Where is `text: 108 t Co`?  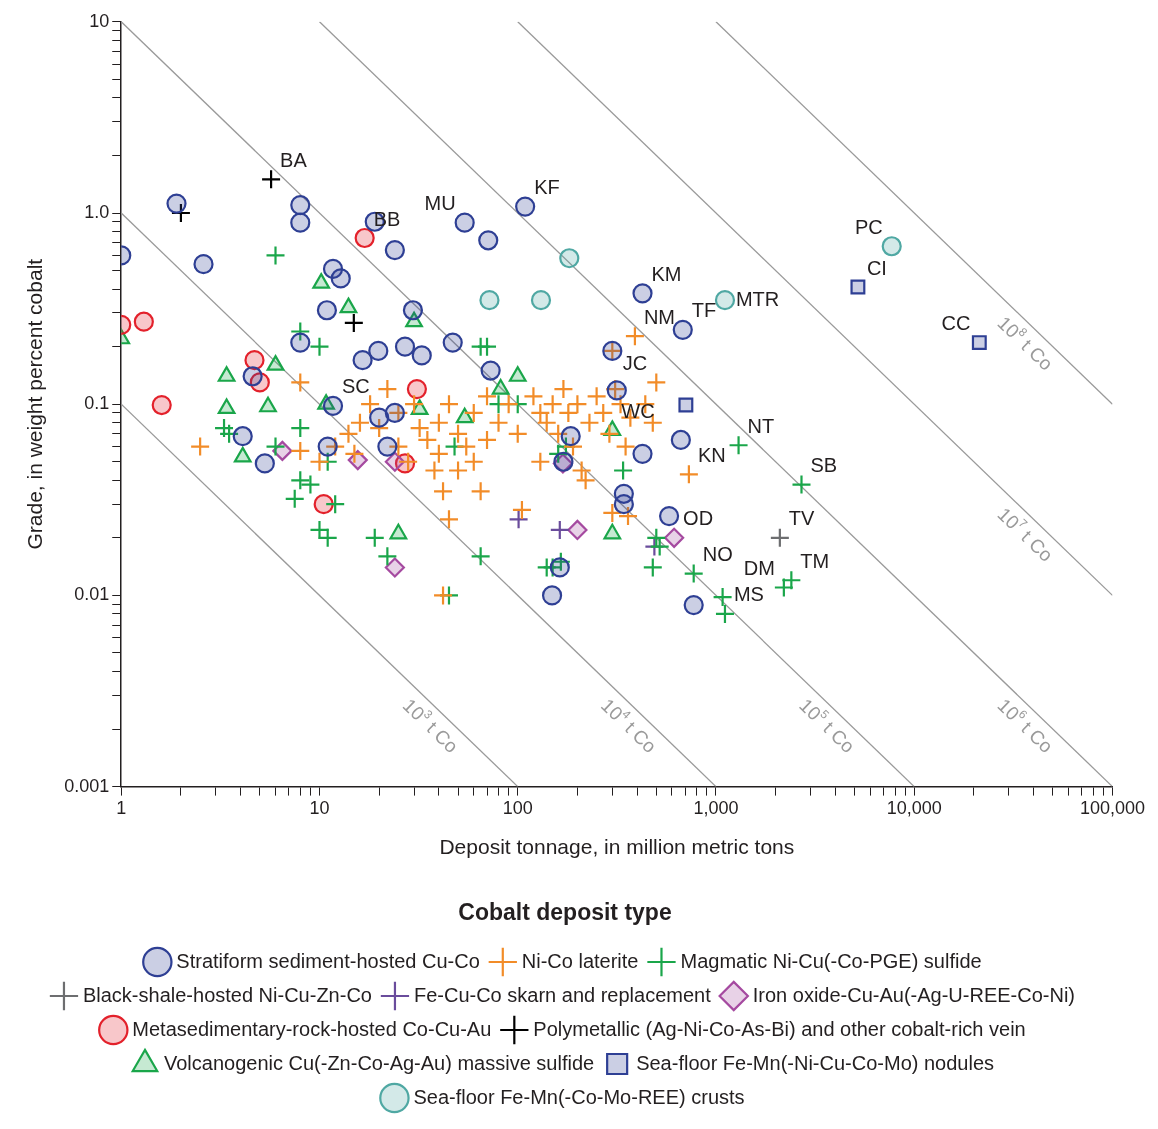 text: 108 t Co is located at coordinates (1025, 343).